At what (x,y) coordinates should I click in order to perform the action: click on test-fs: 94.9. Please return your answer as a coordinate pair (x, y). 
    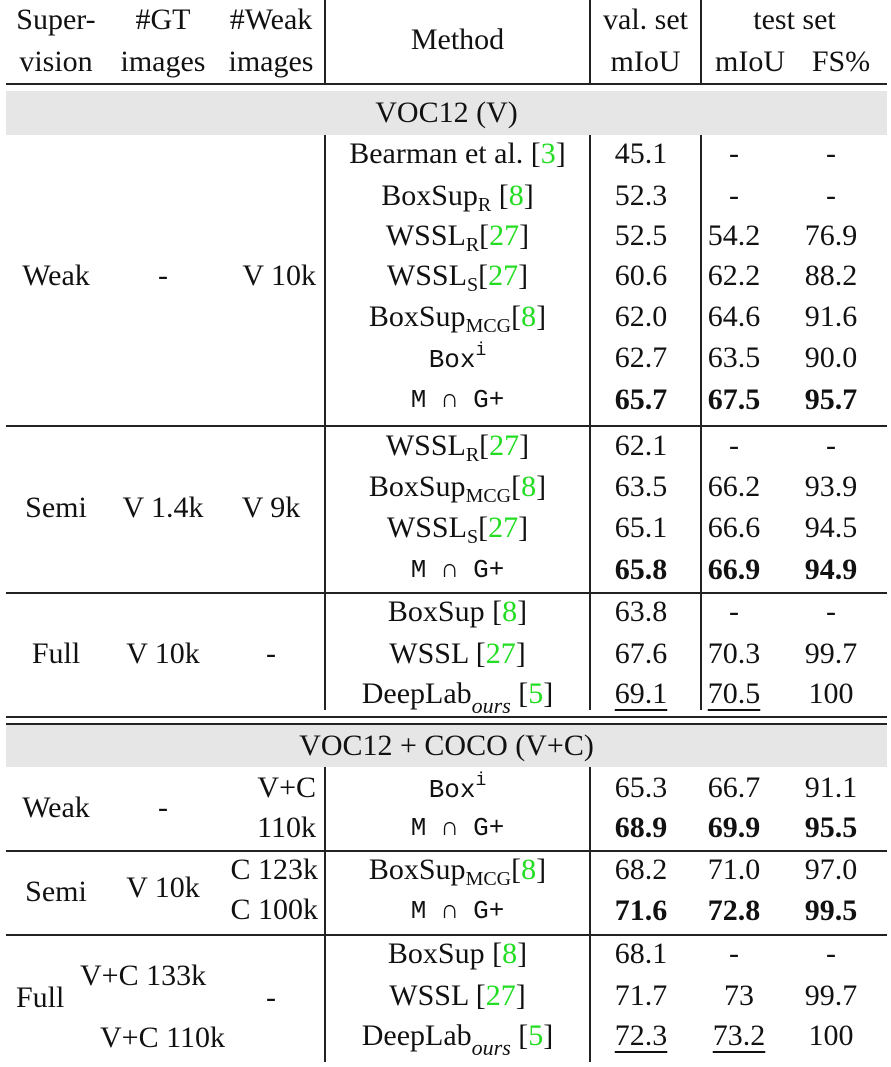
    Looking at the image, I should click on (831, 569).